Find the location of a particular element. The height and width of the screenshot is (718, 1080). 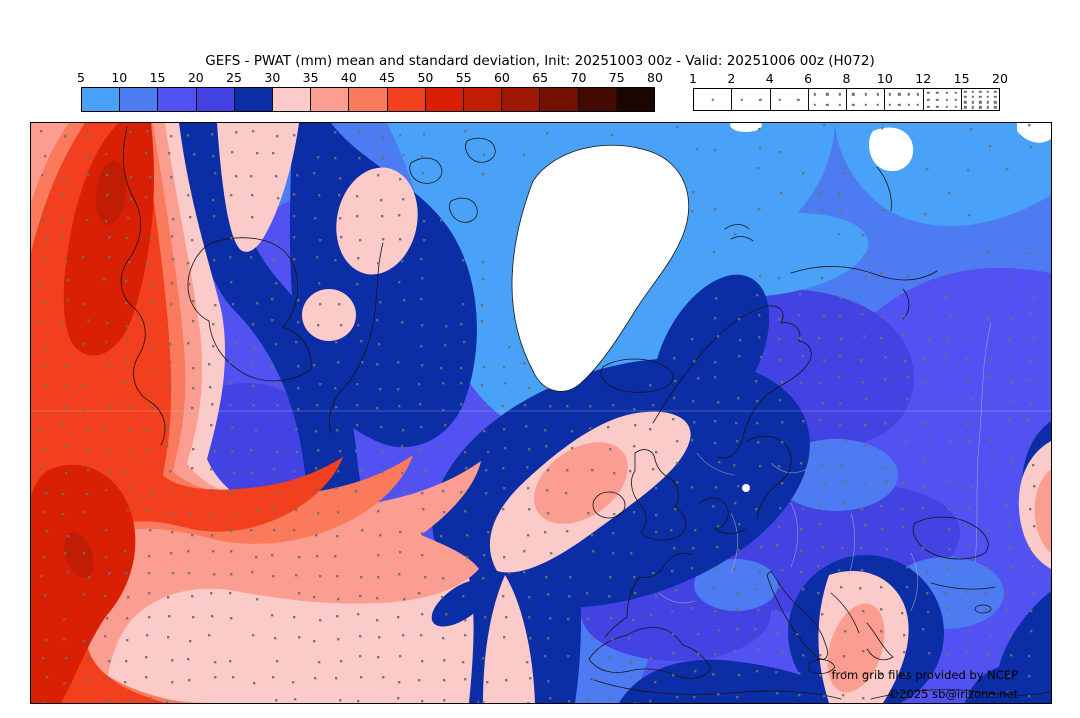

region-55-60mm-spot-north is located at coordinates (111, 193).